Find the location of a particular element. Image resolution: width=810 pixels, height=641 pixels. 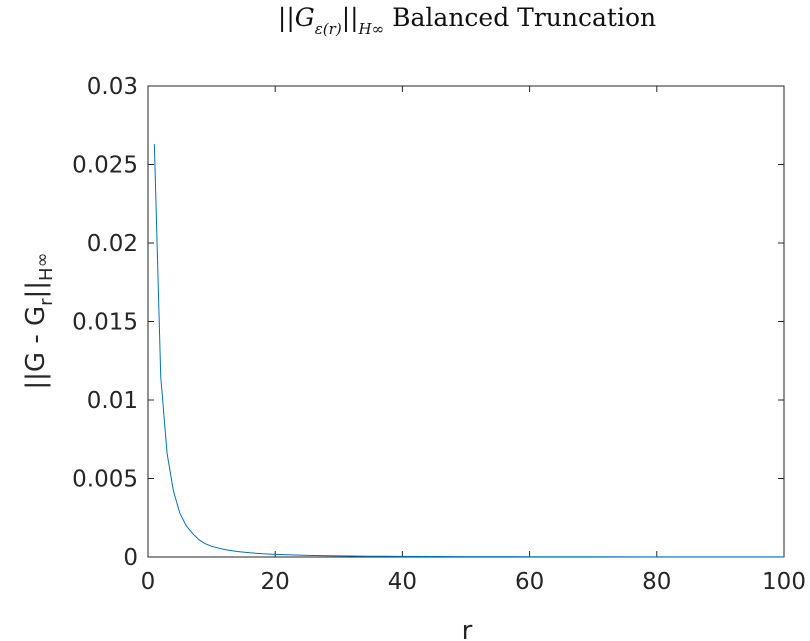

y-tick-label: 0.015 is located at coordinates (105, 323).